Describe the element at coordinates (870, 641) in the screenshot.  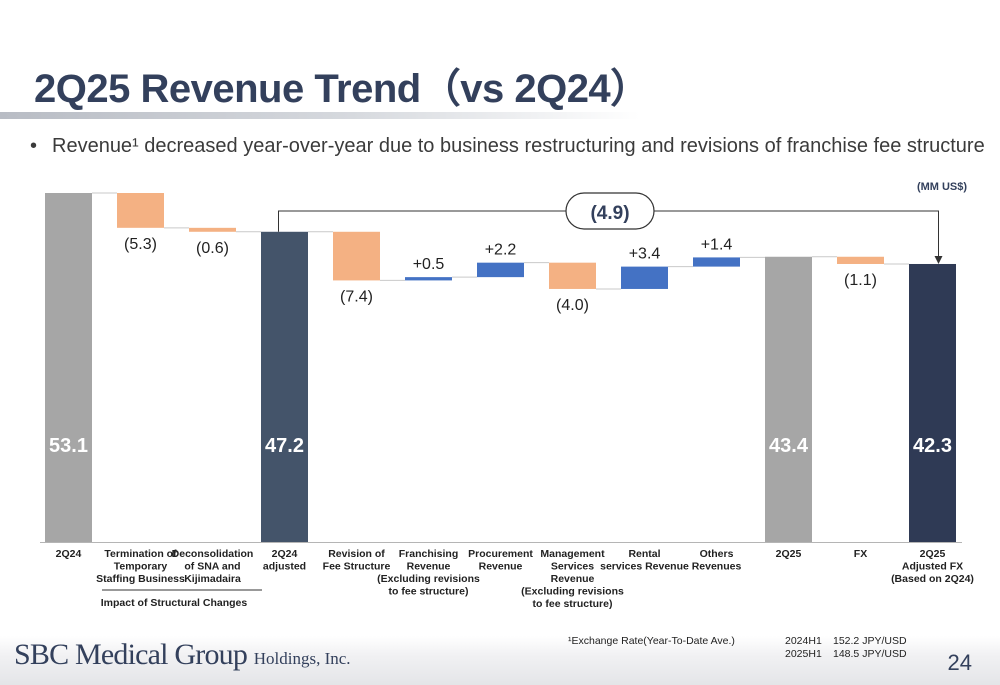
I see `fx-rate-1: 152.2 JPY/USD` at that location.